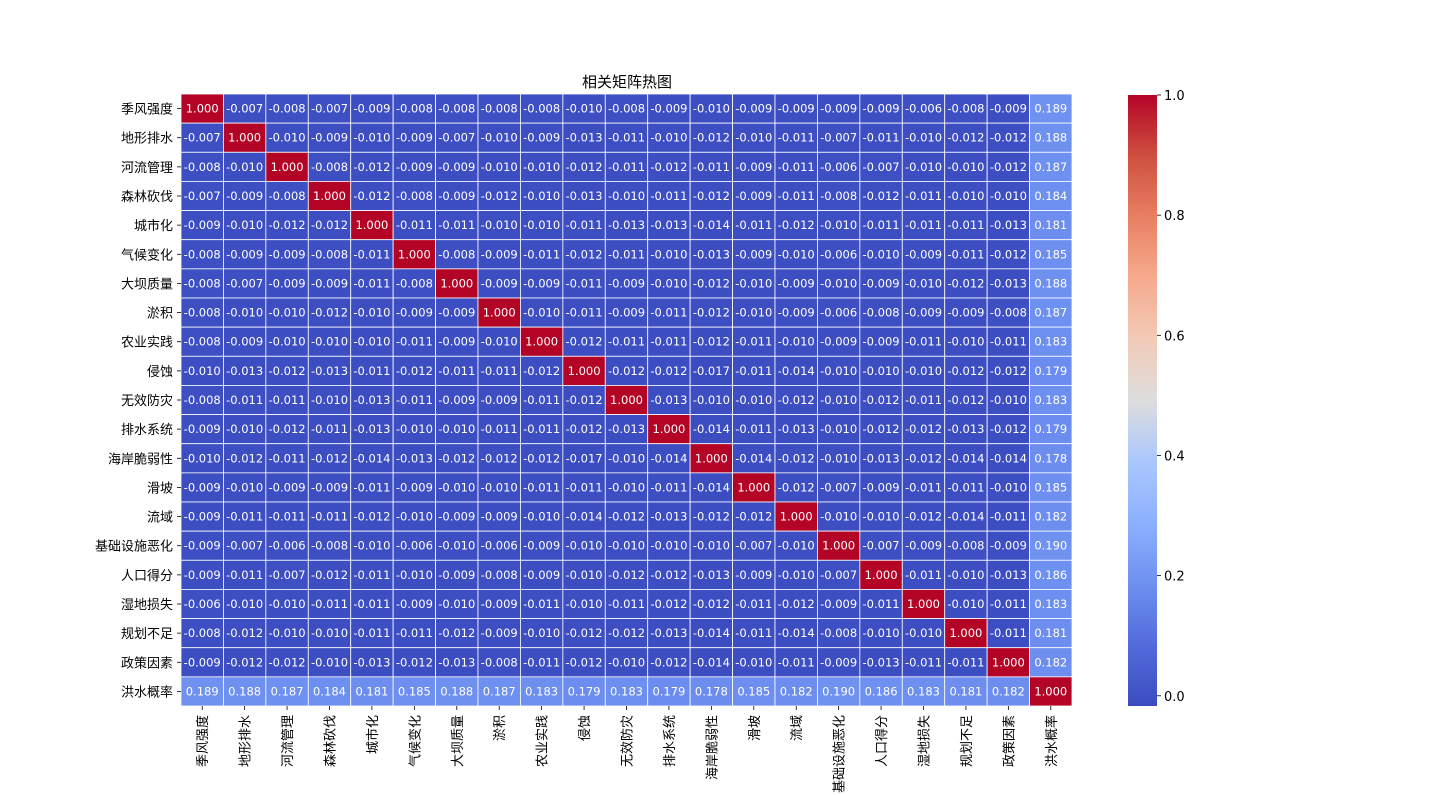 The height and width of the screenshot is (795, 1439). Describe the element at coordinates (1050, 604) in the screenshot. I see `cell-value-label: 0.183` at that location.